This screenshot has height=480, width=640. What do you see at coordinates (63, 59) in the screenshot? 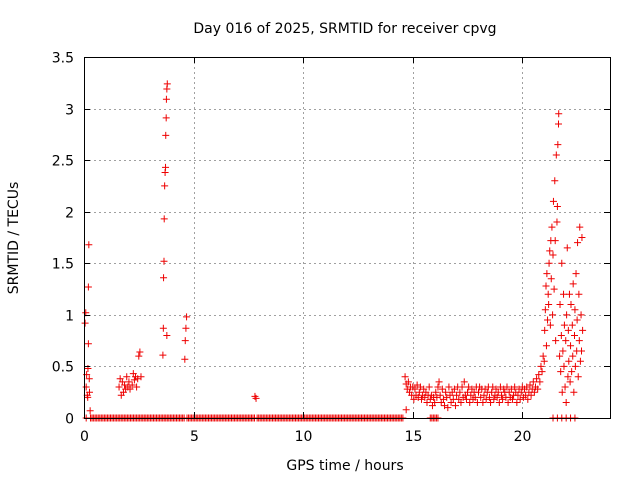
I see `y-tick-label: 3.5` at bounding box center [63, 59].